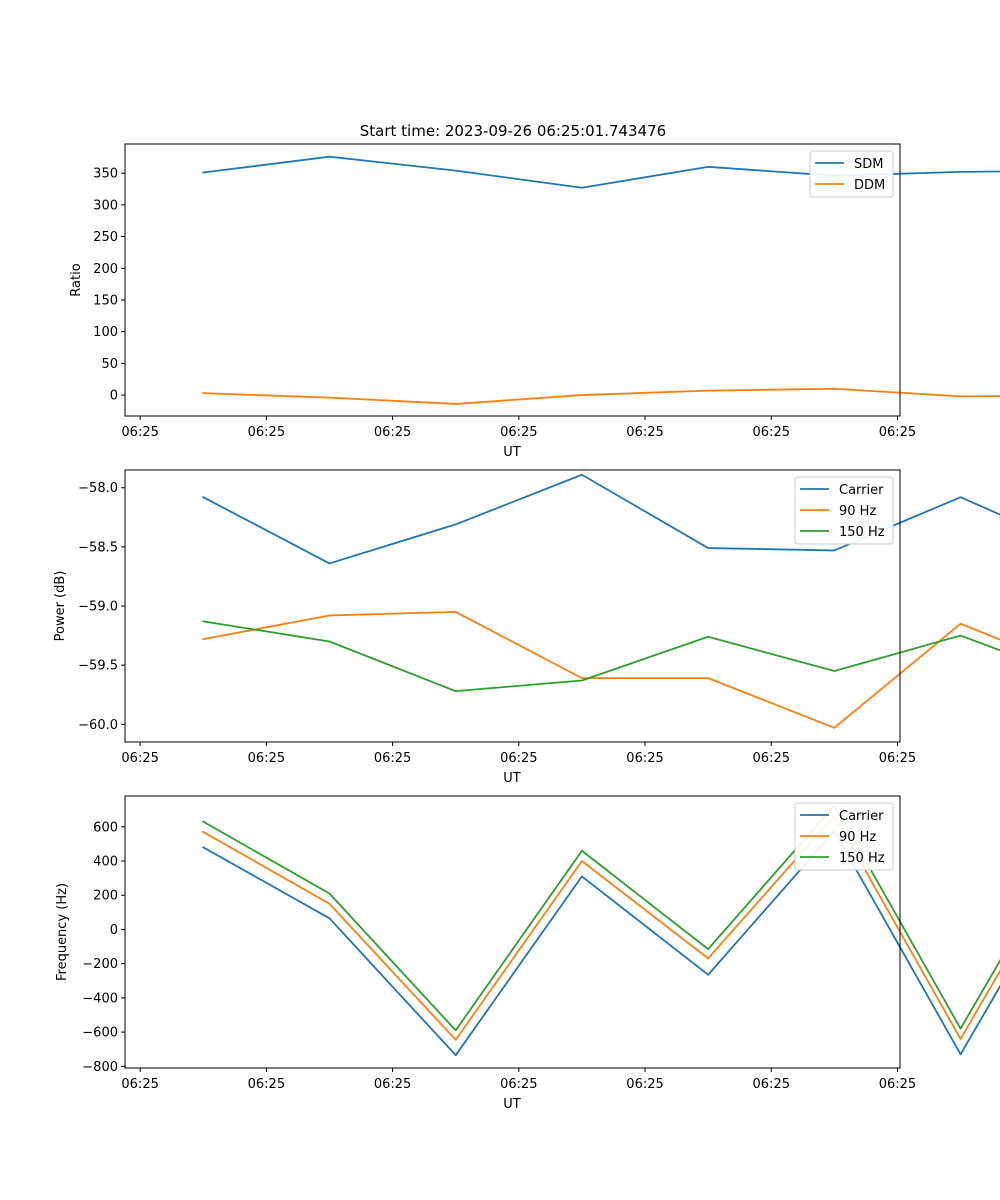  Describe the element at coordinates (601, 656) in the screenshot. I see `series-line-150-hz` at that location.